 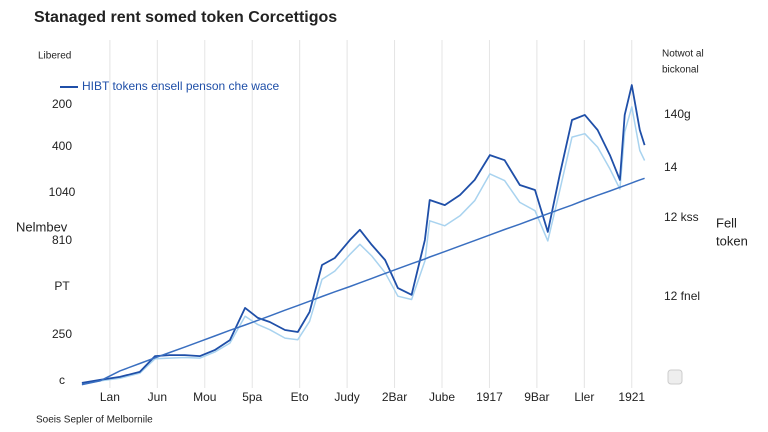 What do you see at coordinates (62, 380) in the screenshot?
I see `y-label: c` at bounding box center [62, 380].